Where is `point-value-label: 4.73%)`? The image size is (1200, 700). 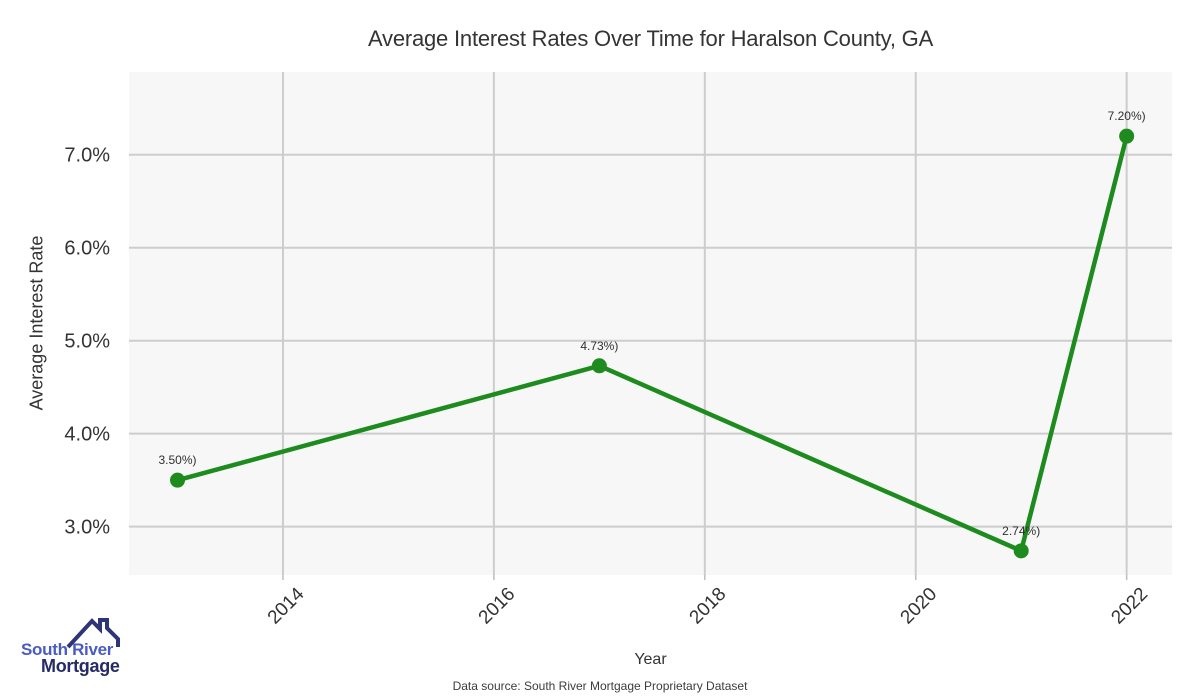
point-value-label: 4.73%) is located at coordinates (599, 346).